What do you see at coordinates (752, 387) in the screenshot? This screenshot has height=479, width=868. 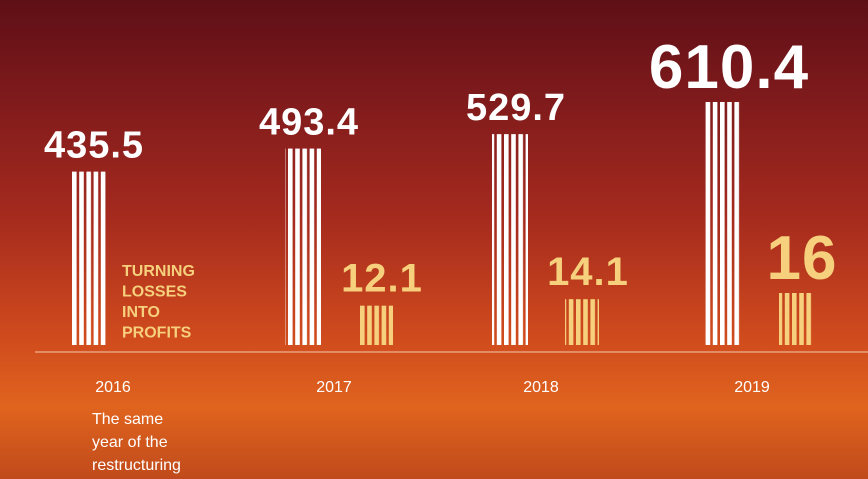 I see `x-tick-label: 2019` at bounding box center [752, 387].